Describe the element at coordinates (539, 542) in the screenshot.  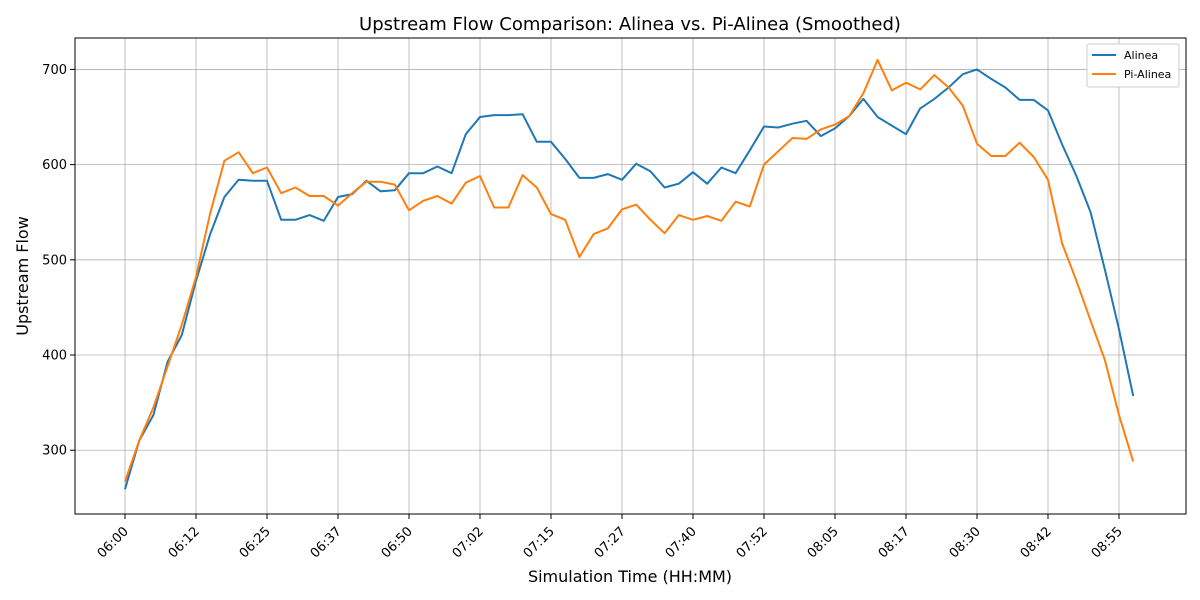
I see `x-tick-label: 07:15` at that location.